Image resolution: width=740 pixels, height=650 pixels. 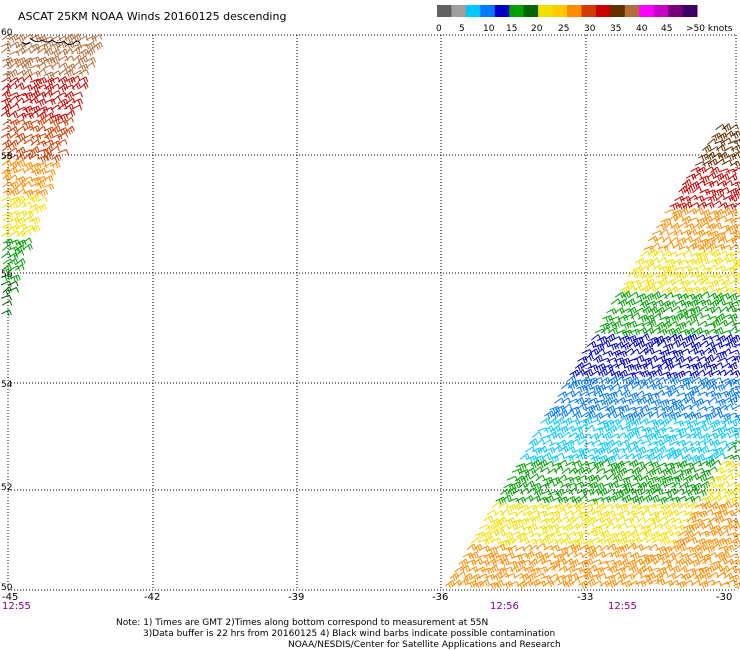 What do you see at coordinates (504, 606) in the screenshot?
I see `time-label-mid: 12:56` at bounding box center [504, 606].